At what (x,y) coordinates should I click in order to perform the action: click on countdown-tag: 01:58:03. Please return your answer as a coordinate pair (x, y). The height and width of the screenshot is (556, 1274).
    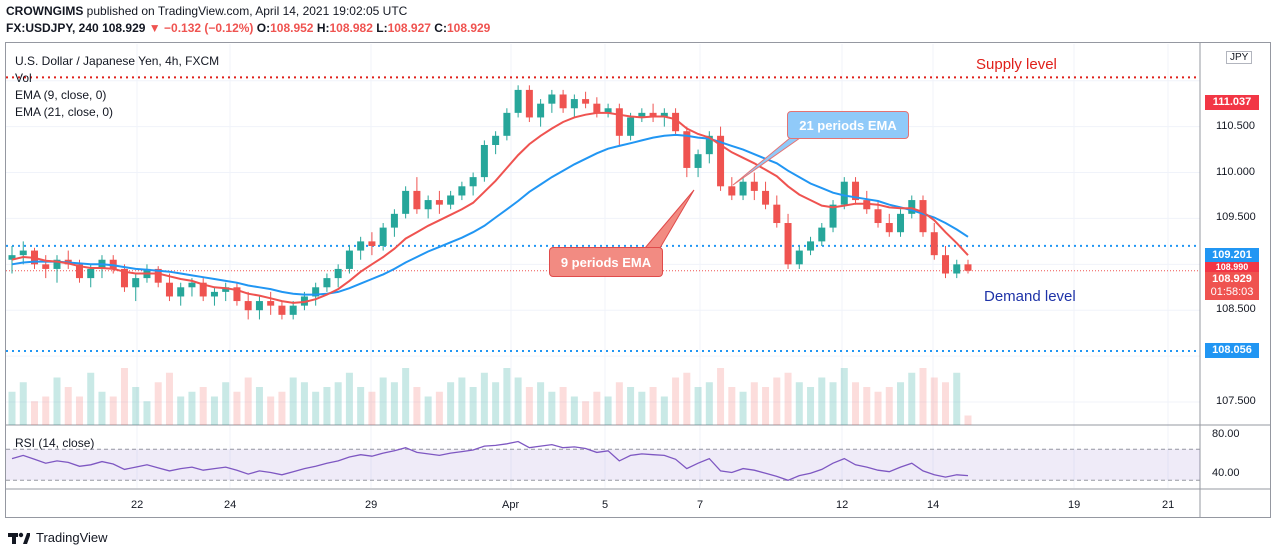
    Looking at the image, I should click on (1232, 292).